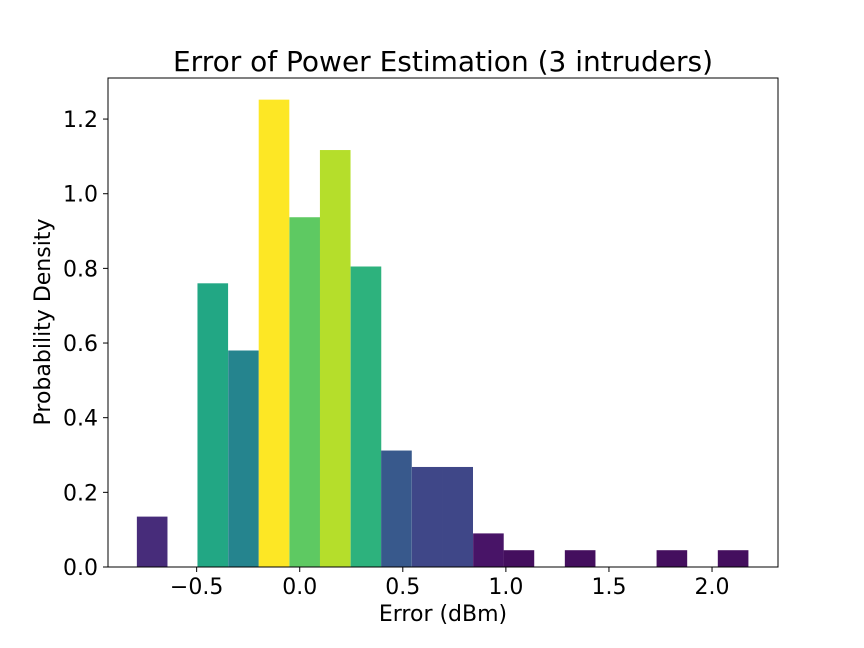 The image size is (864, 648). What do you see at coordinates (80, 419) in the screenshot?
I see `y-tick-label: 0.4` at bounding box center [80, 419].